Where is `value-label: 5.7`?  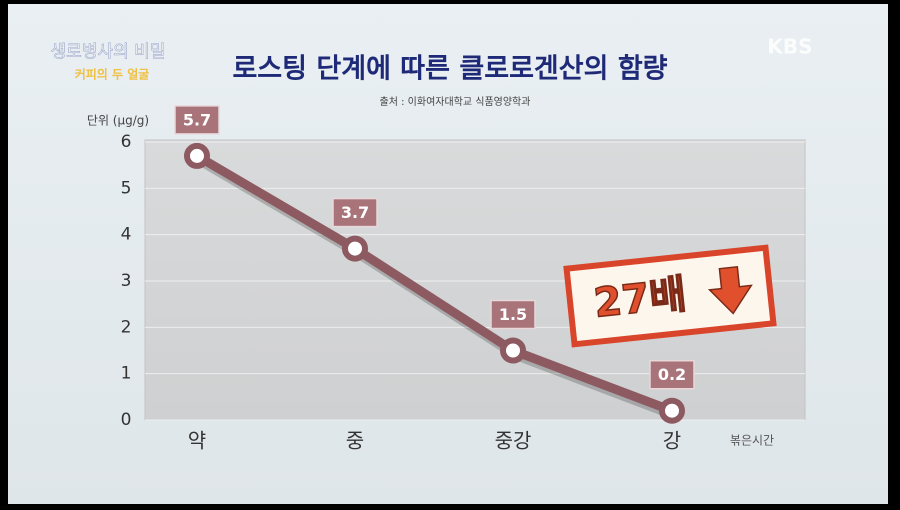
value-label: 5.7 is located at coordinates (197, 119).